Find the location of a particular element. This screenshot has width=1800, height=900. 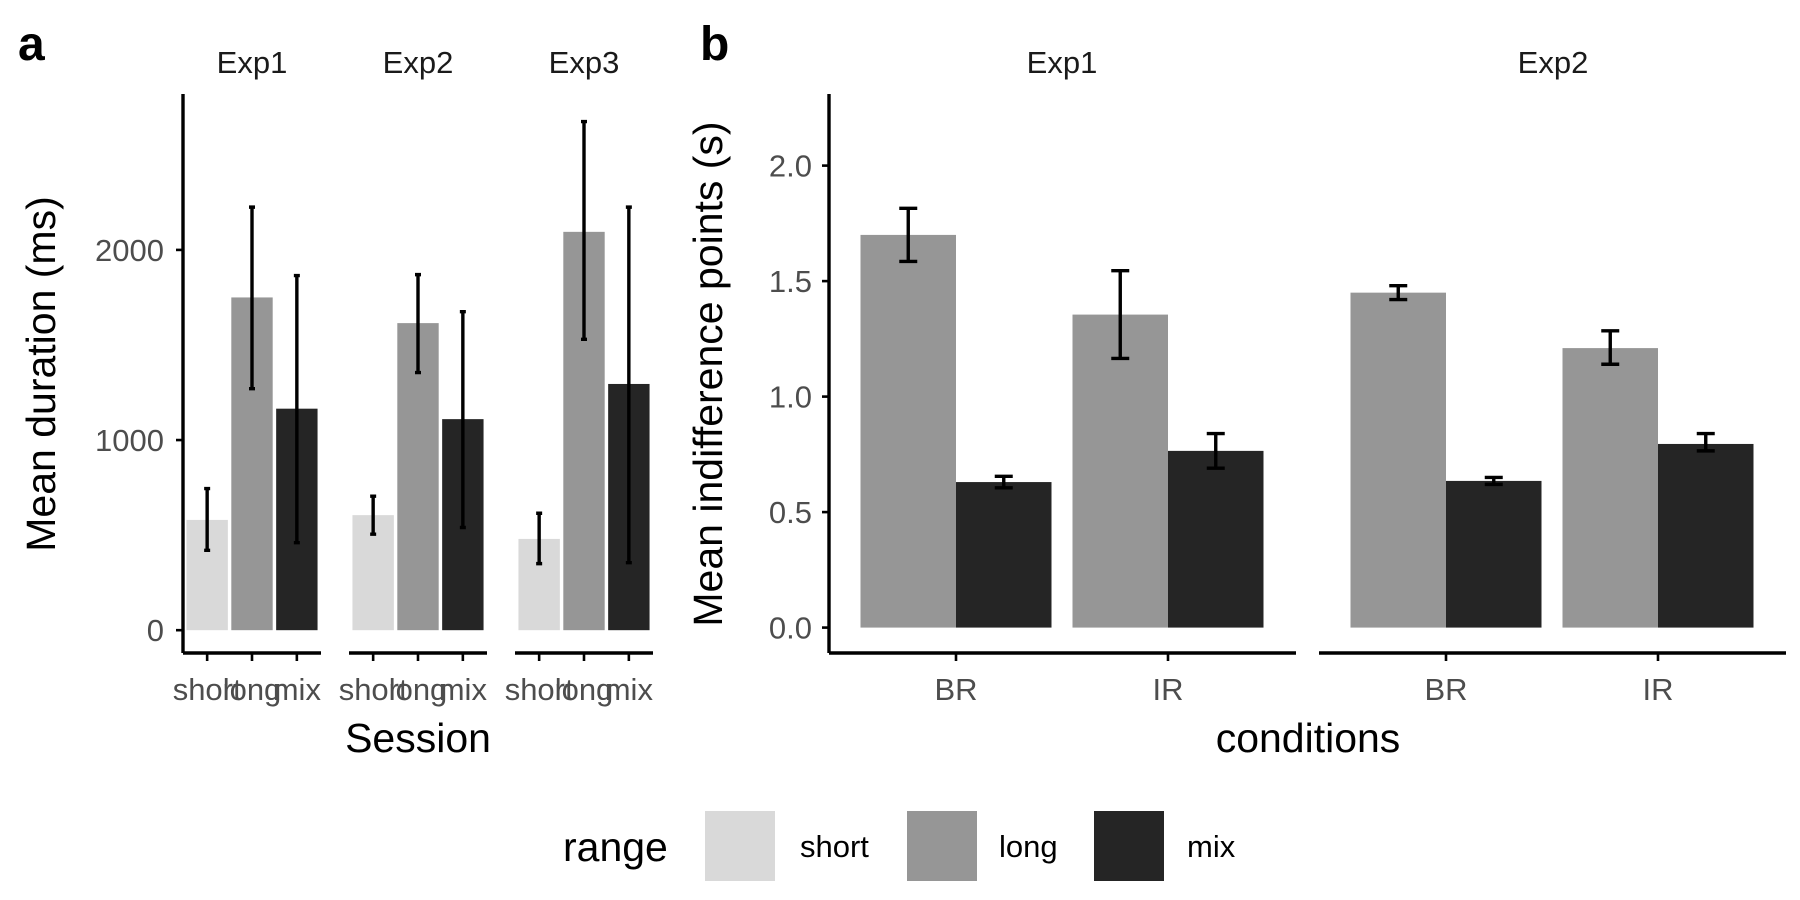

error-bar-b-exp2-ir-long is located at coordinates (1610, 347).